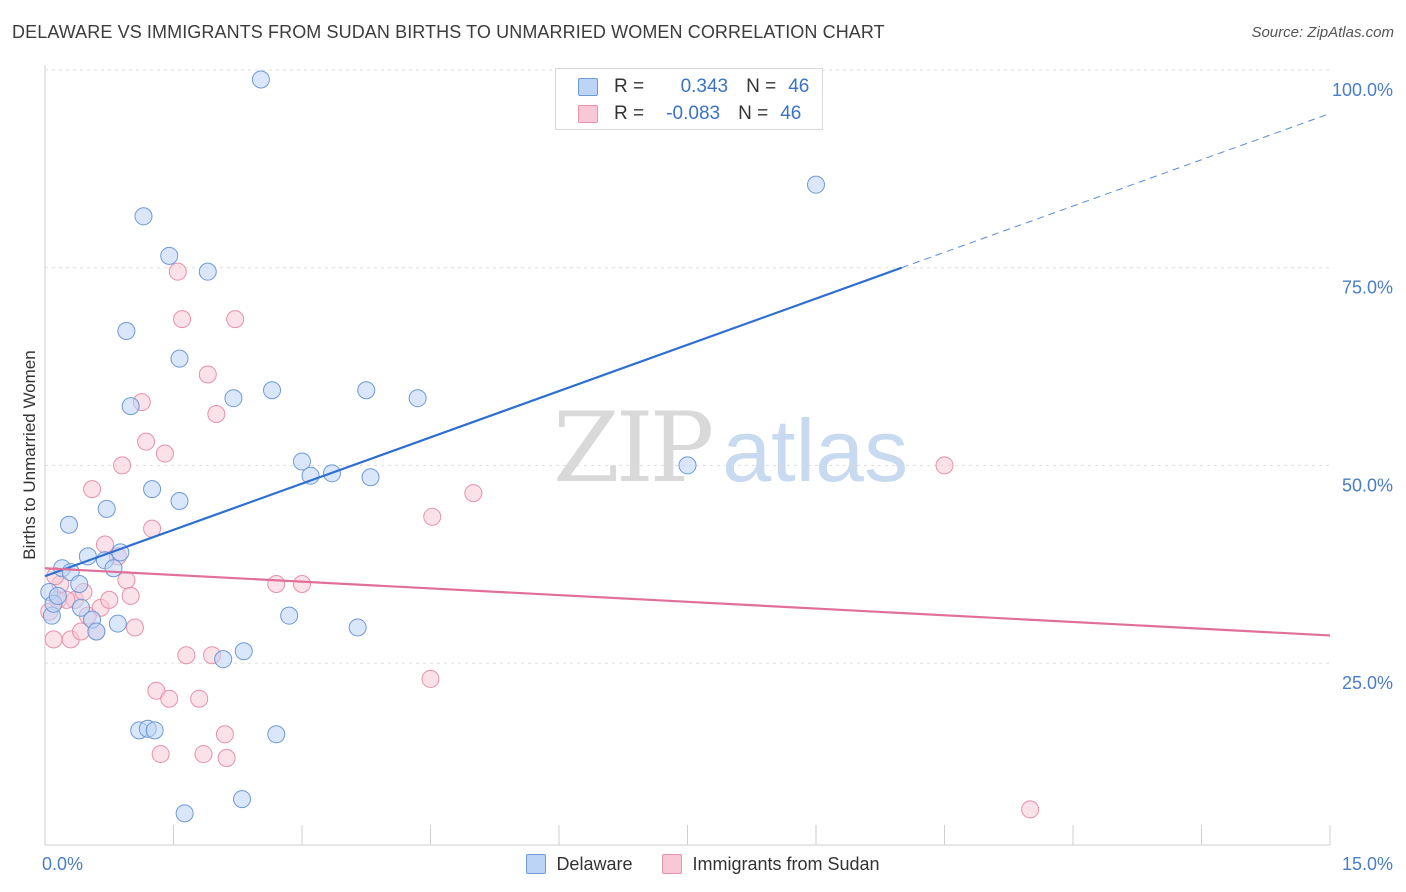 This screenshot has width=1406, height=892. Describe the element at coordinates (704, 86) in the screenshot. I see `r-value: 0.343` at that location.